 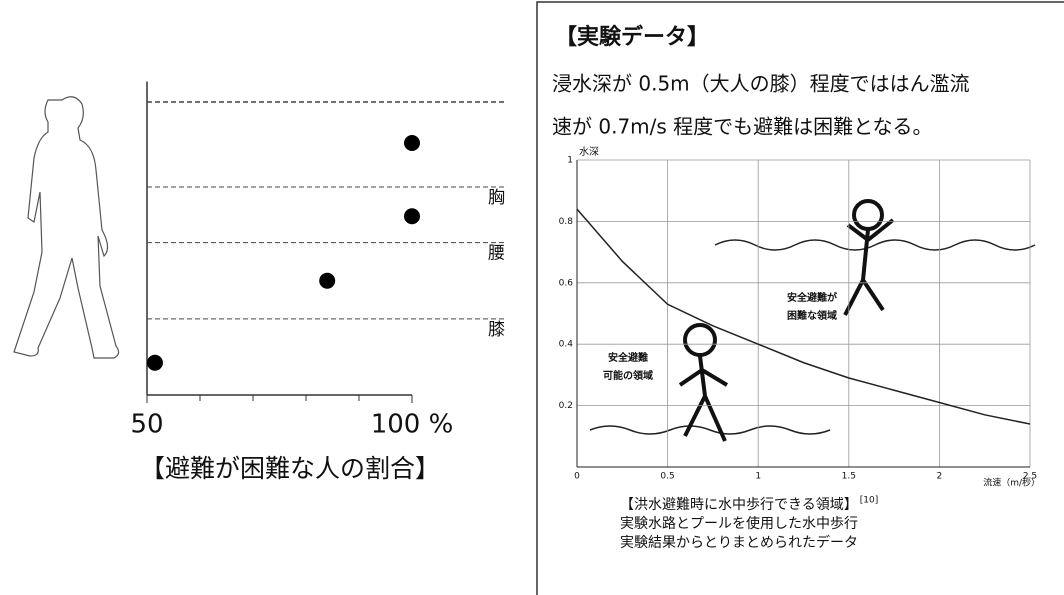 What do you see at coordinates (412, 425) in the screenshot?
I see `x-tick-label: 100 %` at bounding box center [412, 425].